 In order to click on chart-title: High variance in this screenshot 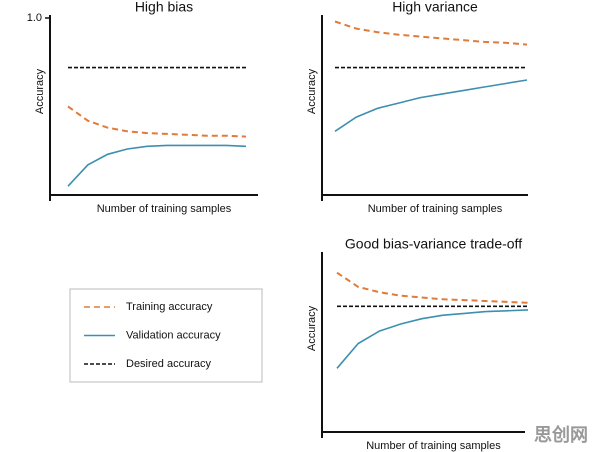, I will do `click(435, 7)`.